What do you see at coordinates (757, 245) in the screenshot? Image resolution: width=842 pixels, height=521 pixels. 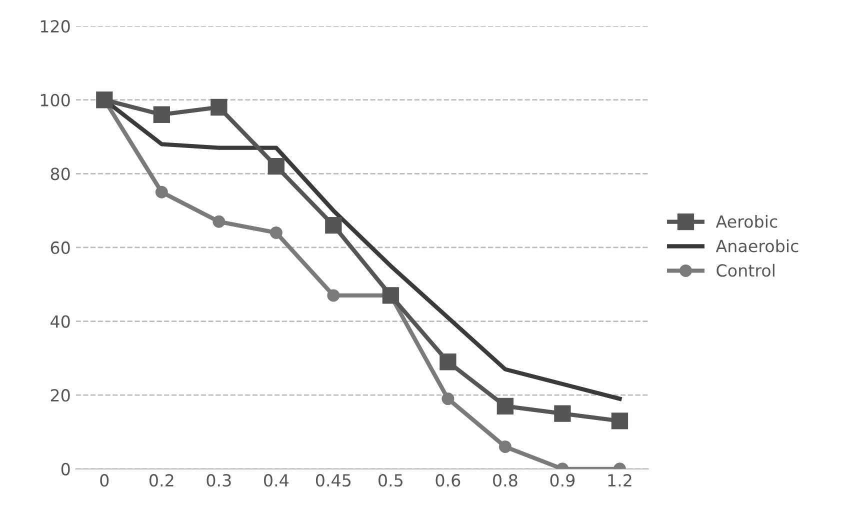 I see `legend-label: Anaerobic` at bounding box center [757, 245].